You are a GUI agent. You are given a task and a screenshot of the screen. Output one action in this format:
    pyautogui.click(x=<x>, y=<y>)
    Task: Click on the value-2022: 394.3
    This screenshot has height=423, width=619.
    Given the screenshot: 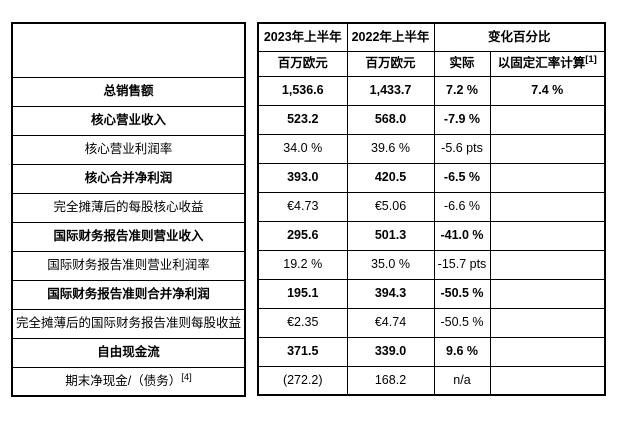 What is the action you would take?
    pyautogui.click(x=390, y=293)
    